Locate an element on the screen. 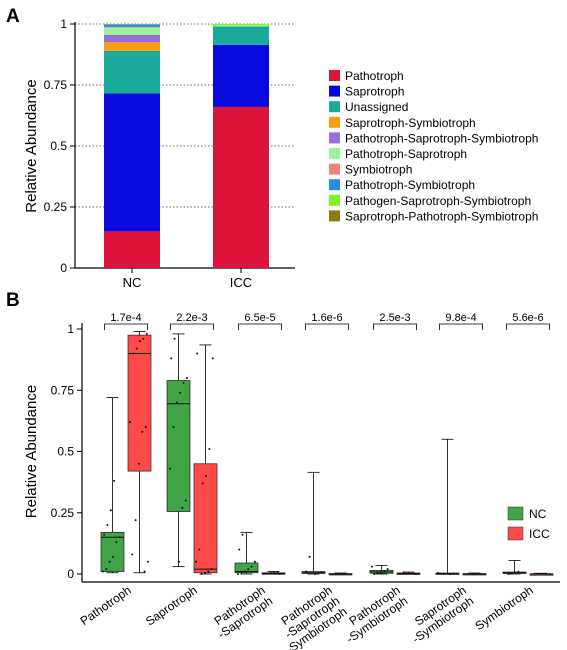 Image resolution: width=567 pixels, height=650 pixels. p-value-label: 6.5e-5 is located at coordinates (259, 318).